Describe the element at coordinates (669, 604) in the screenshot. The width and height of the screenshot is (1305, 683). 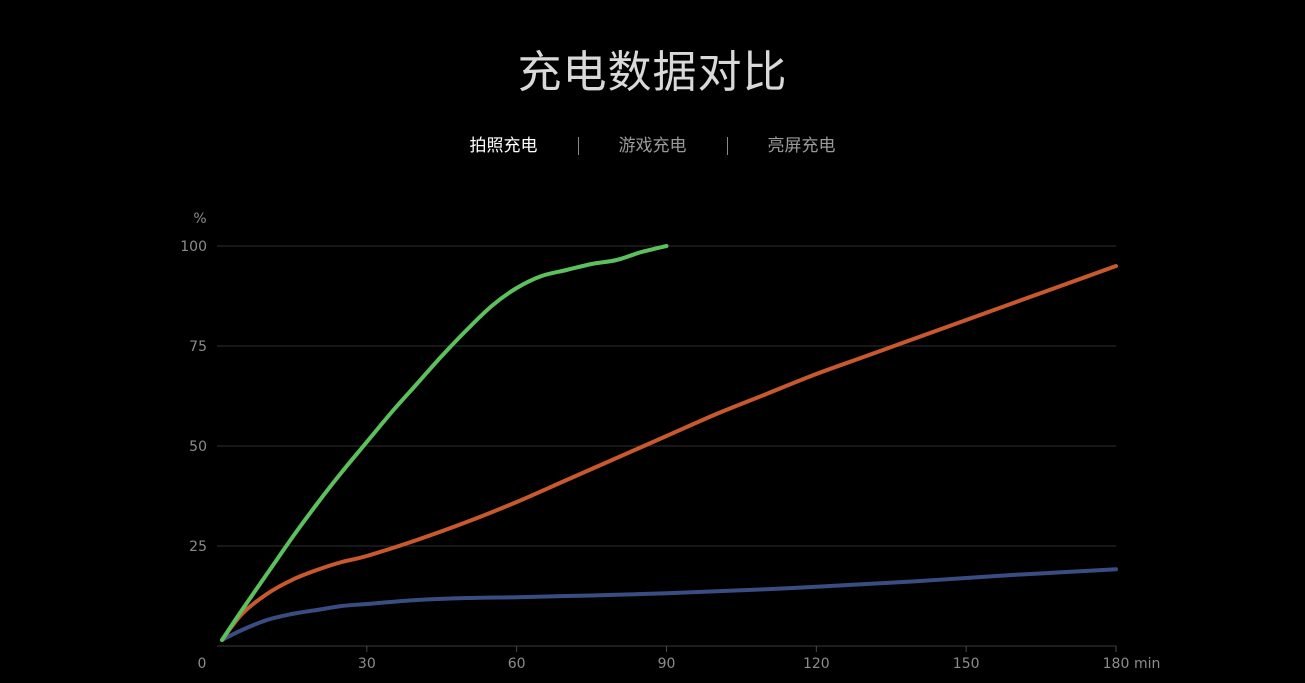
I see `series-line-blue` at that location.